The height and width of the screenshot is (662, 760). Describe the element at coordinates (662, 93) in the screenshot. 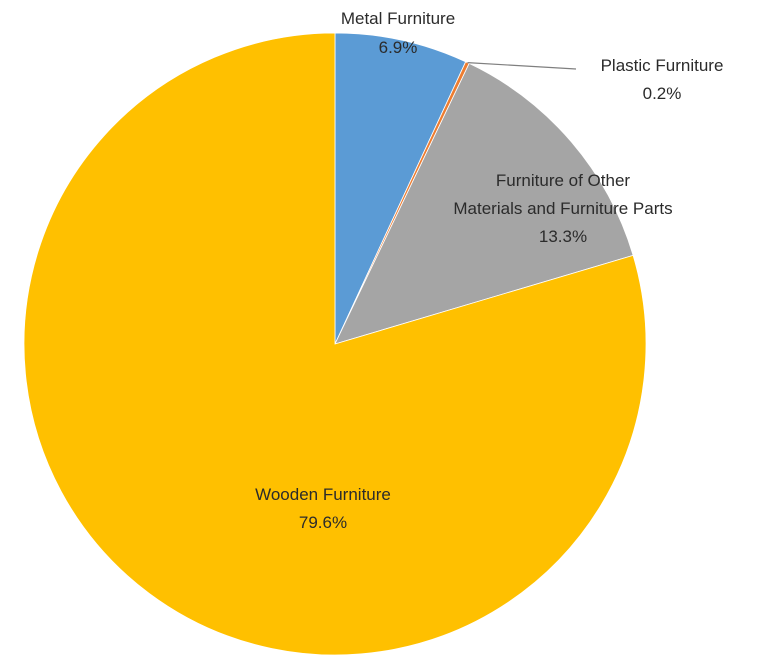

I see `slice-value-label-plastic-furniture: 0.2%` at that location.